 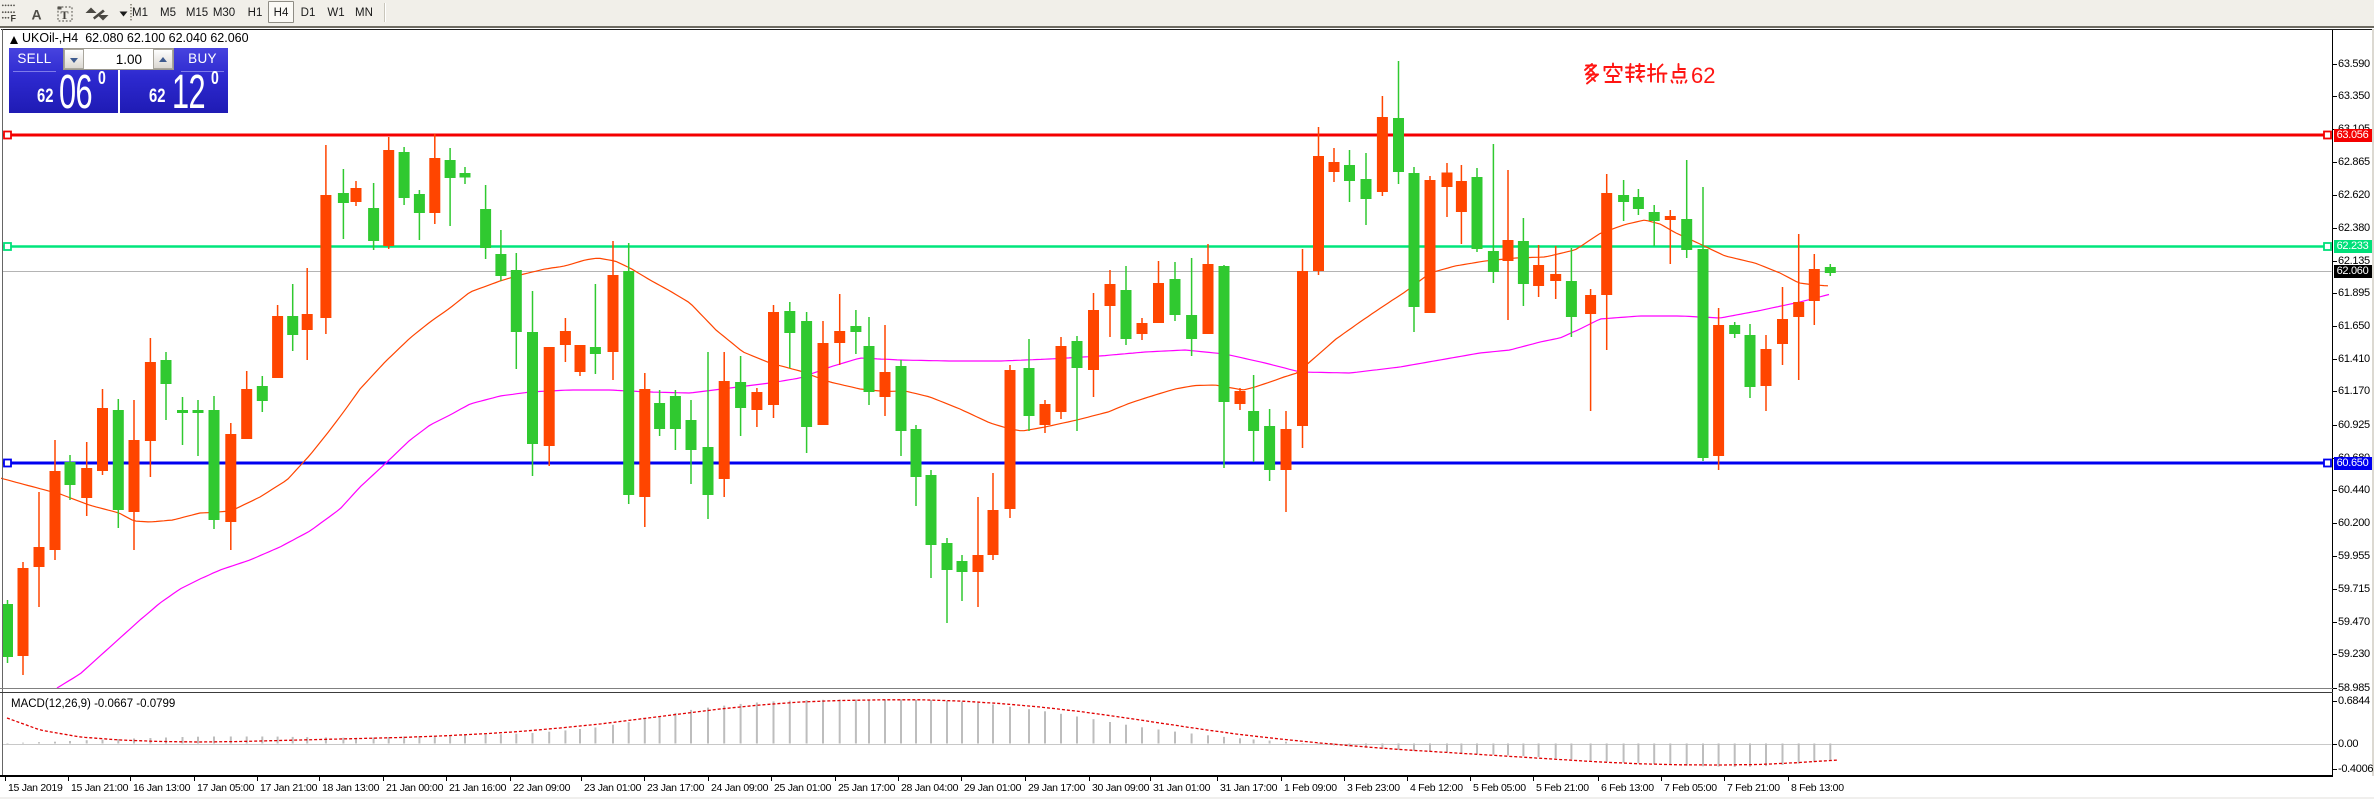 I want to click on svg-text: T, so click(x=64, y=15).